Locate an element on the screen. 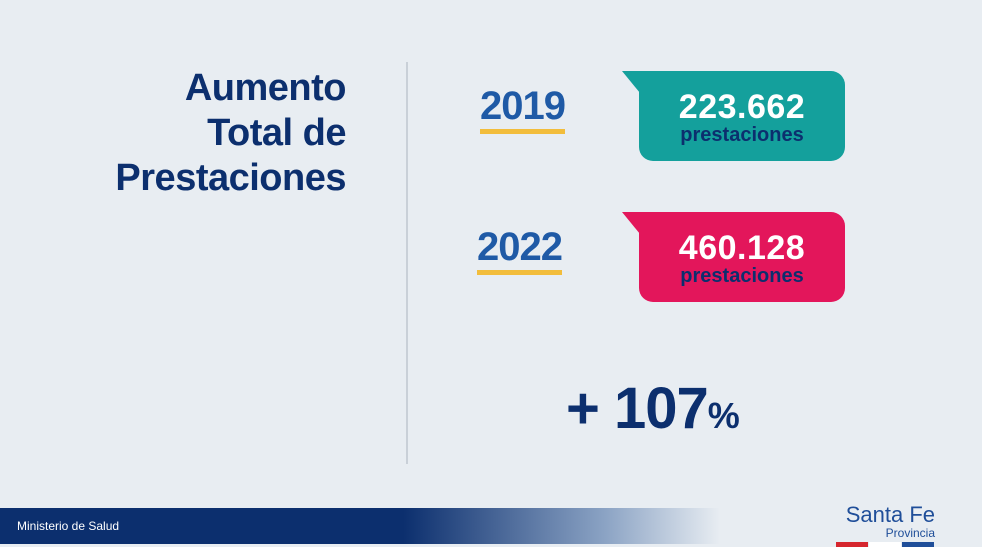 The width and height of the screenshot is (982, 547). year-2022-underline is located at coordinates (519, 272).